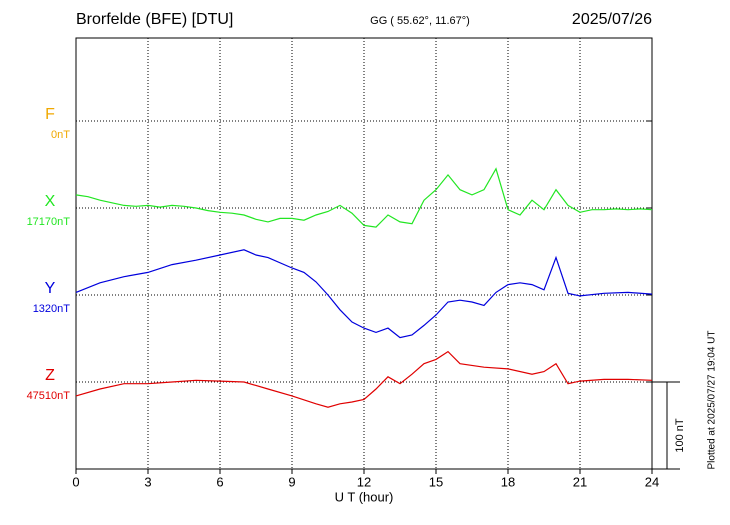 The width and height of the screenshot is (730, 525). What do you see at coordinates (291, 481) in the screenshot?
I see `x-tick-label: 9` at bounding box center [291, 481].